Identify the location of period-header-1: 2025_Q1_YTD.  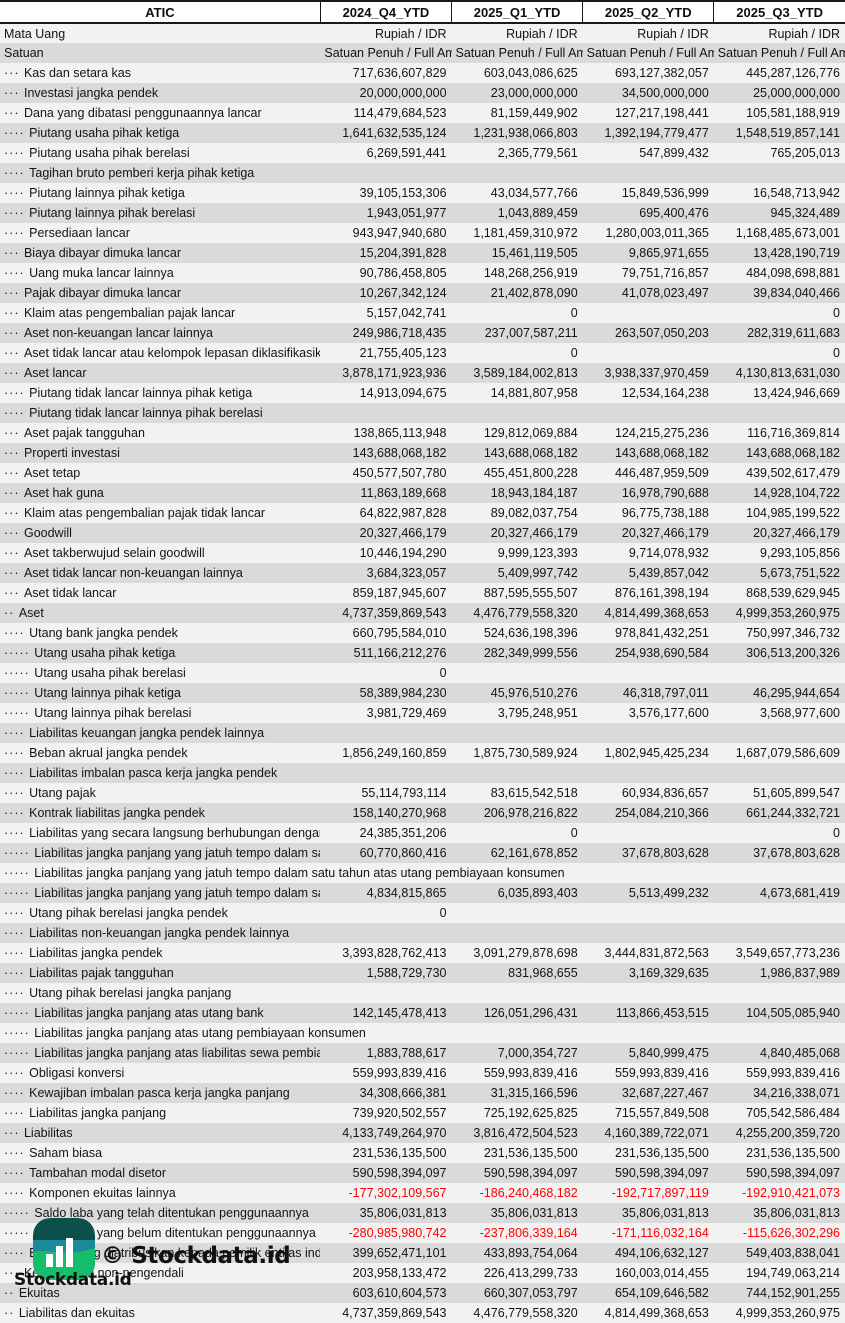
(517, 12).